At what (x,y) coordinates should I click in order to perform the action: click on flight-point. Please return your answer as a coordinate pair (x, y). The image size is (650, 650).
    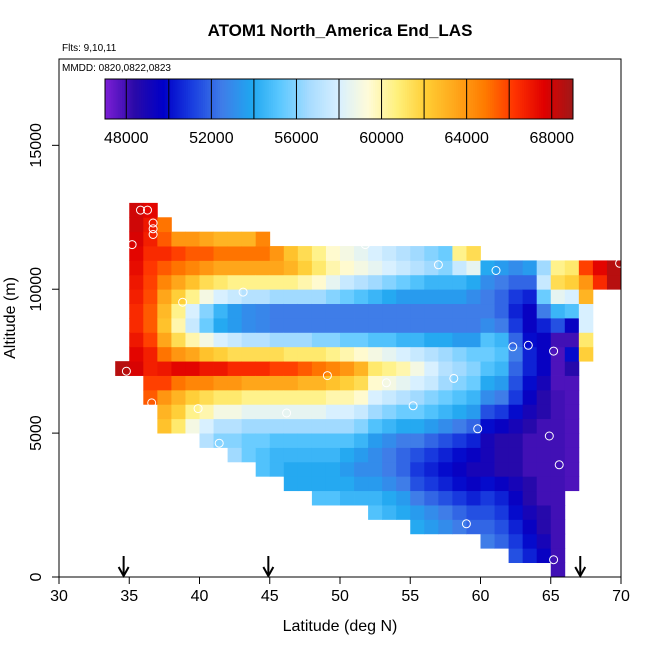
    Looking at the image, I should click on (528, 345).